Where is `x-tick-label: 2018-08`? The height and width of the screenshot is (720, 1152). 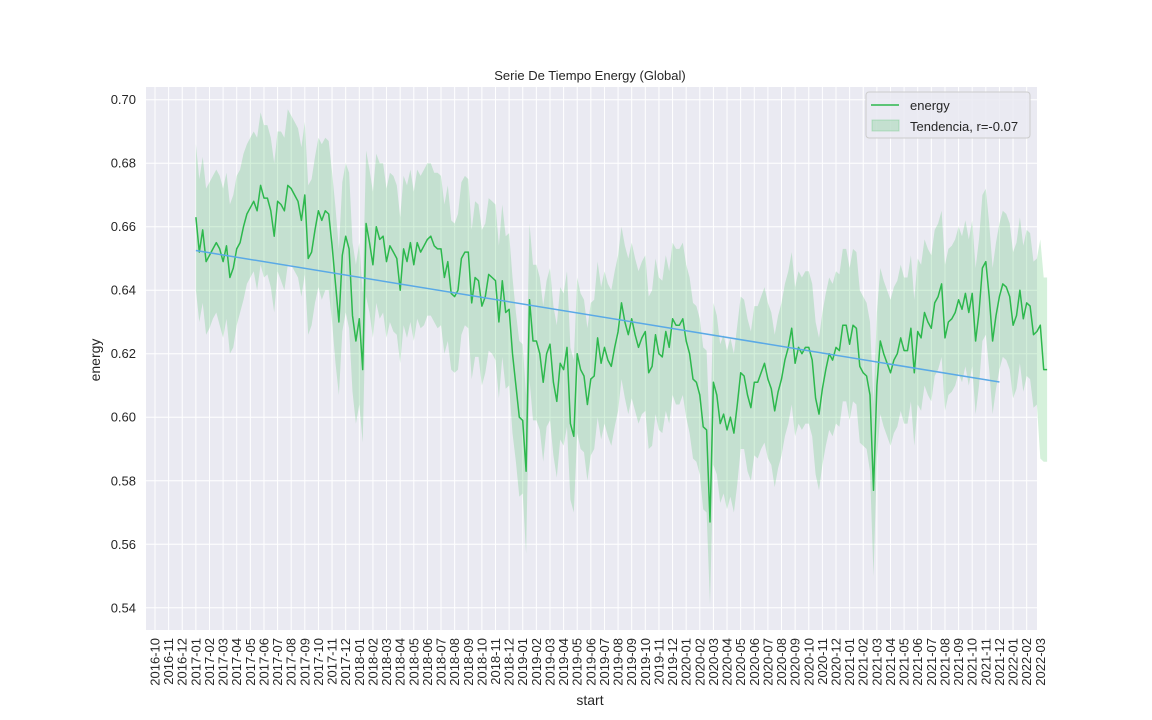
x-tick-label: 2018-08 is located at coordinates (454, 662).